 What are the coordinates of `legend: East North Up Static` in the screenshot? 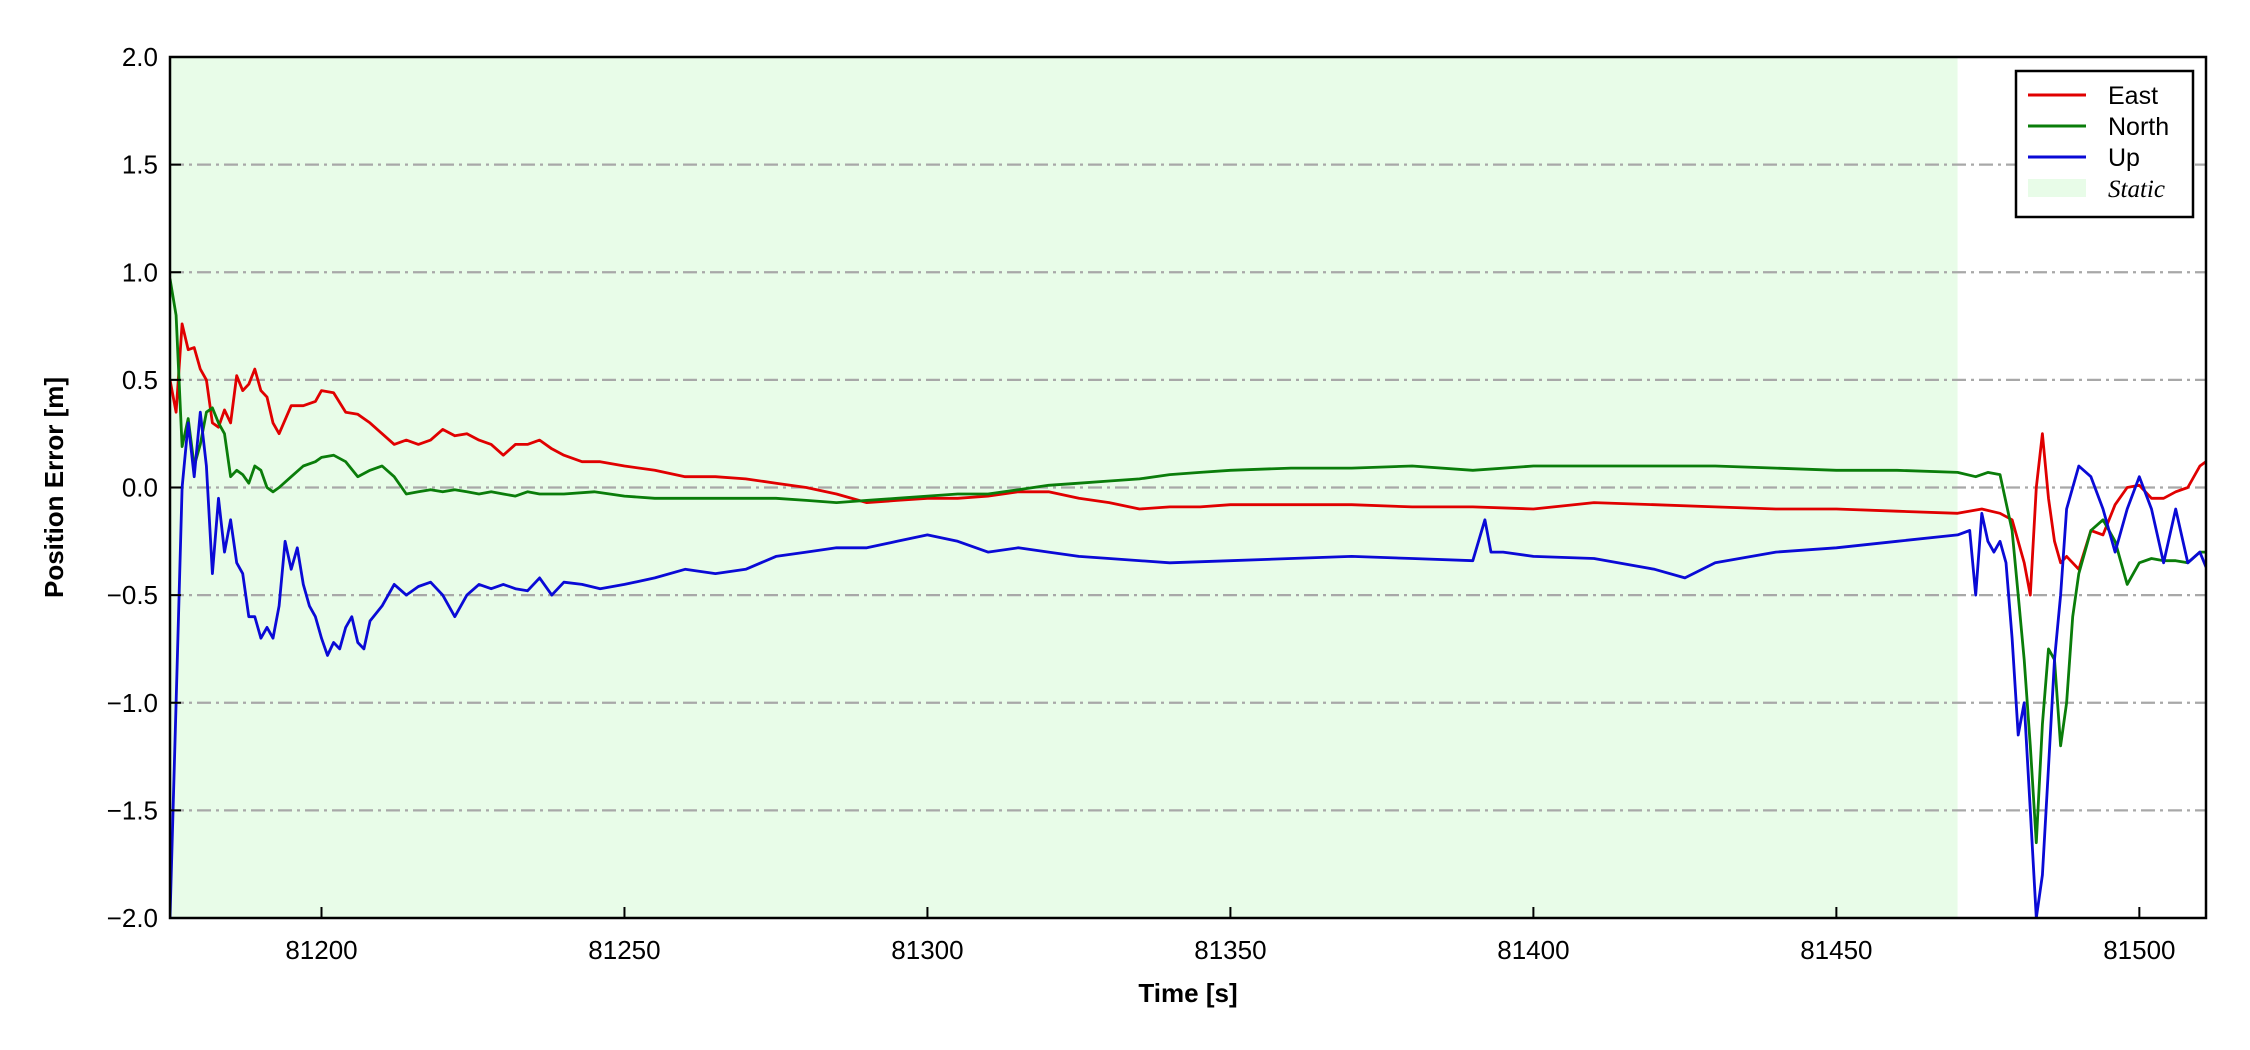 It's located at (2104, 144).